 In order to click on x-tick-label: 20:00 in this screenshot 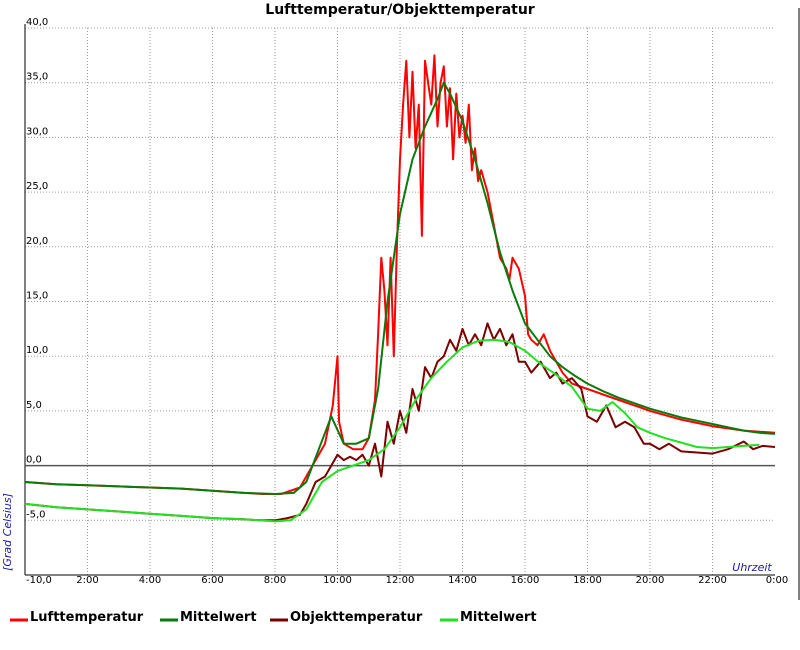, I will do `click(650, 580)`.